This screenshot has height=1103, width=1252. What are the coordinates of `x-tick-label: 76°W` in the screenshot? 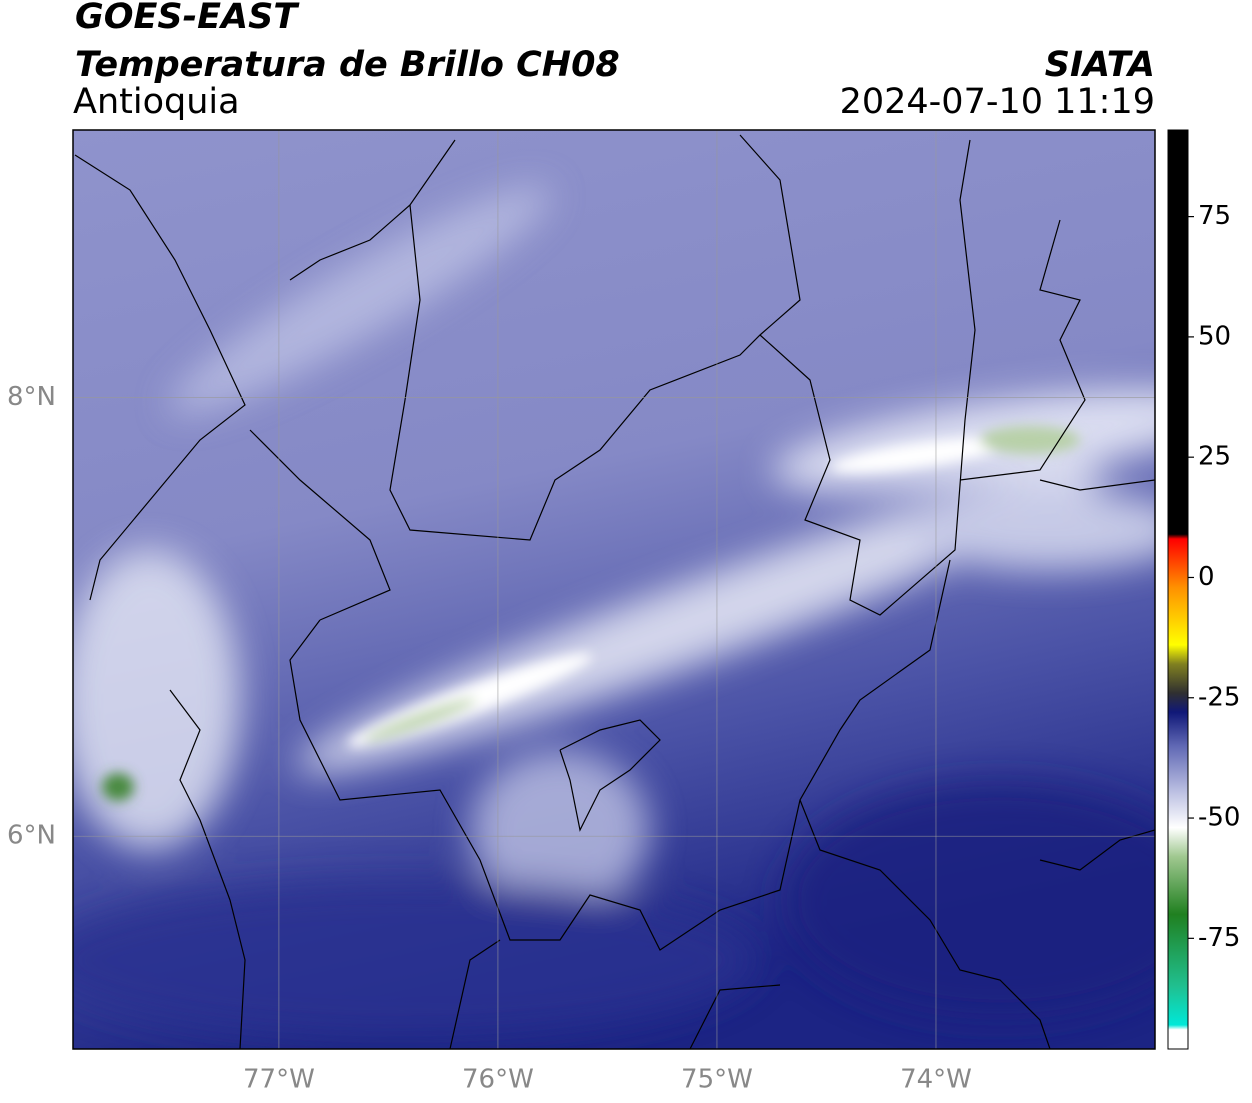 It's located at (498, 1080).